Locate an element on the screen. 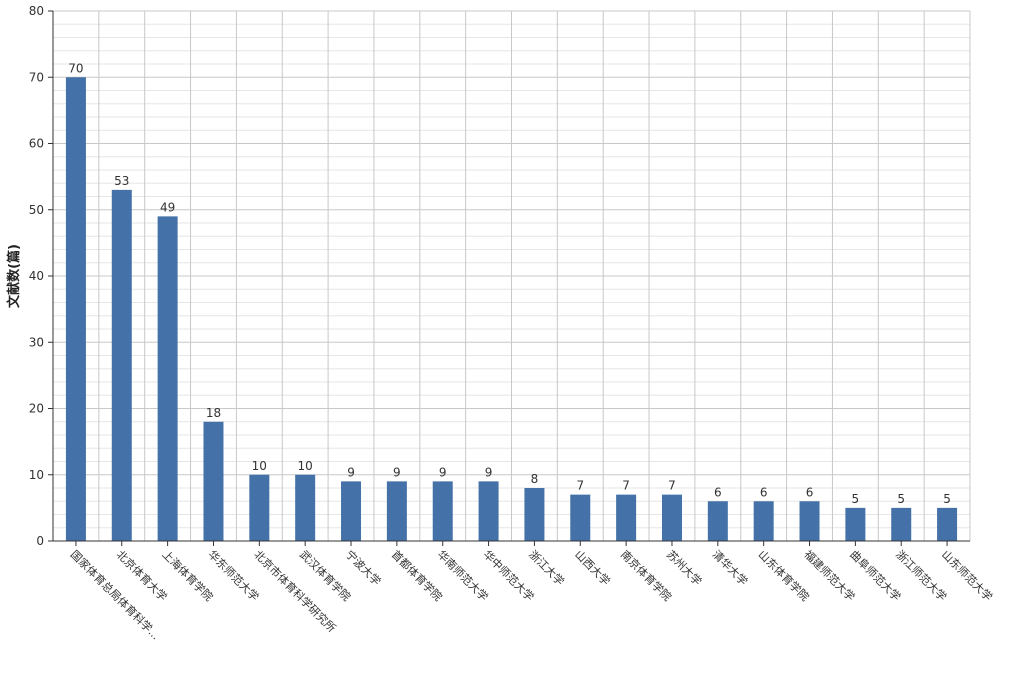 The width and height of the screenshot is (1022, 673). y-tick-label: 50 is located at coordinates (36, 210).